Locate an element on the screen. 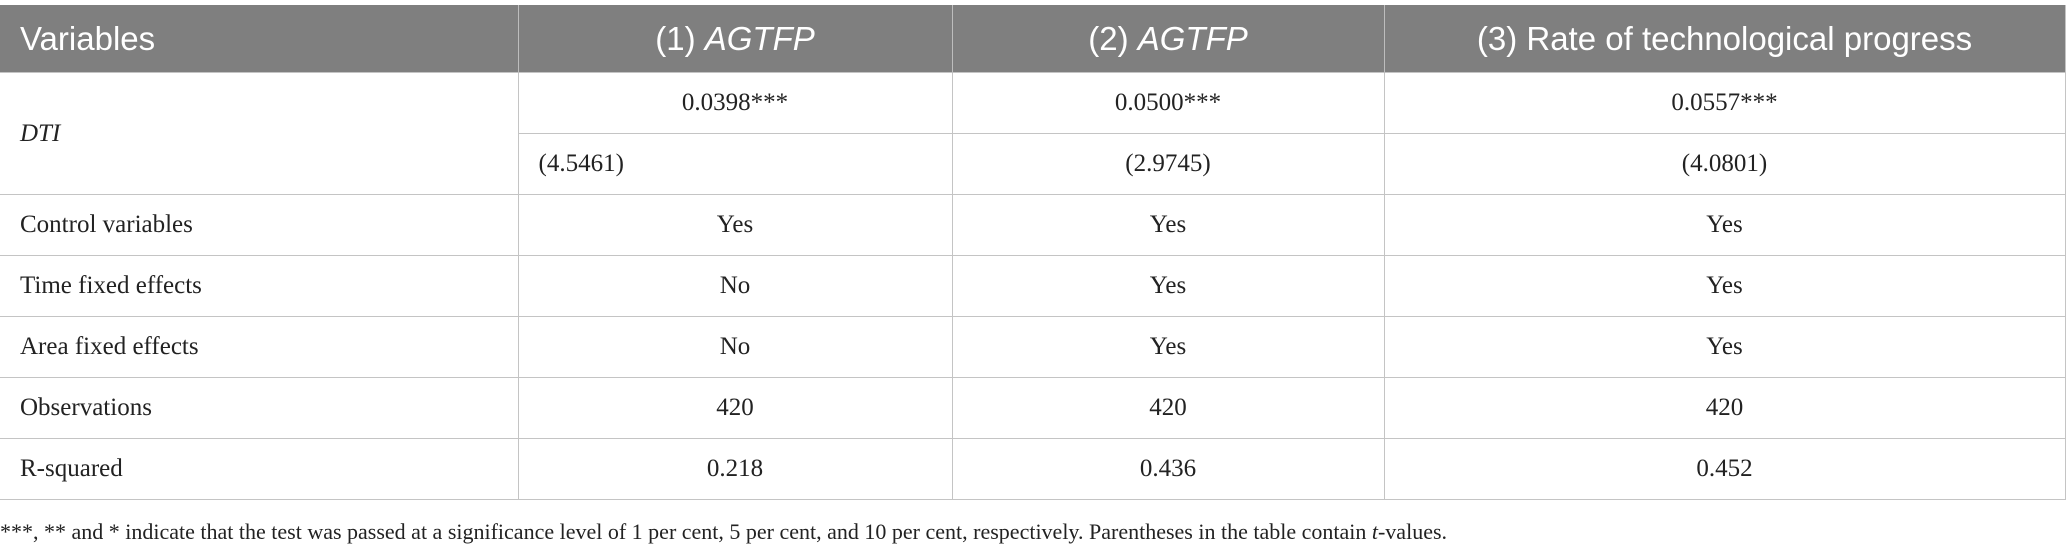 Image resolution: width=2067 pixels, height=558 pixels. table-row: Observations 420 420 420 is located at coordinates (1033, 408).